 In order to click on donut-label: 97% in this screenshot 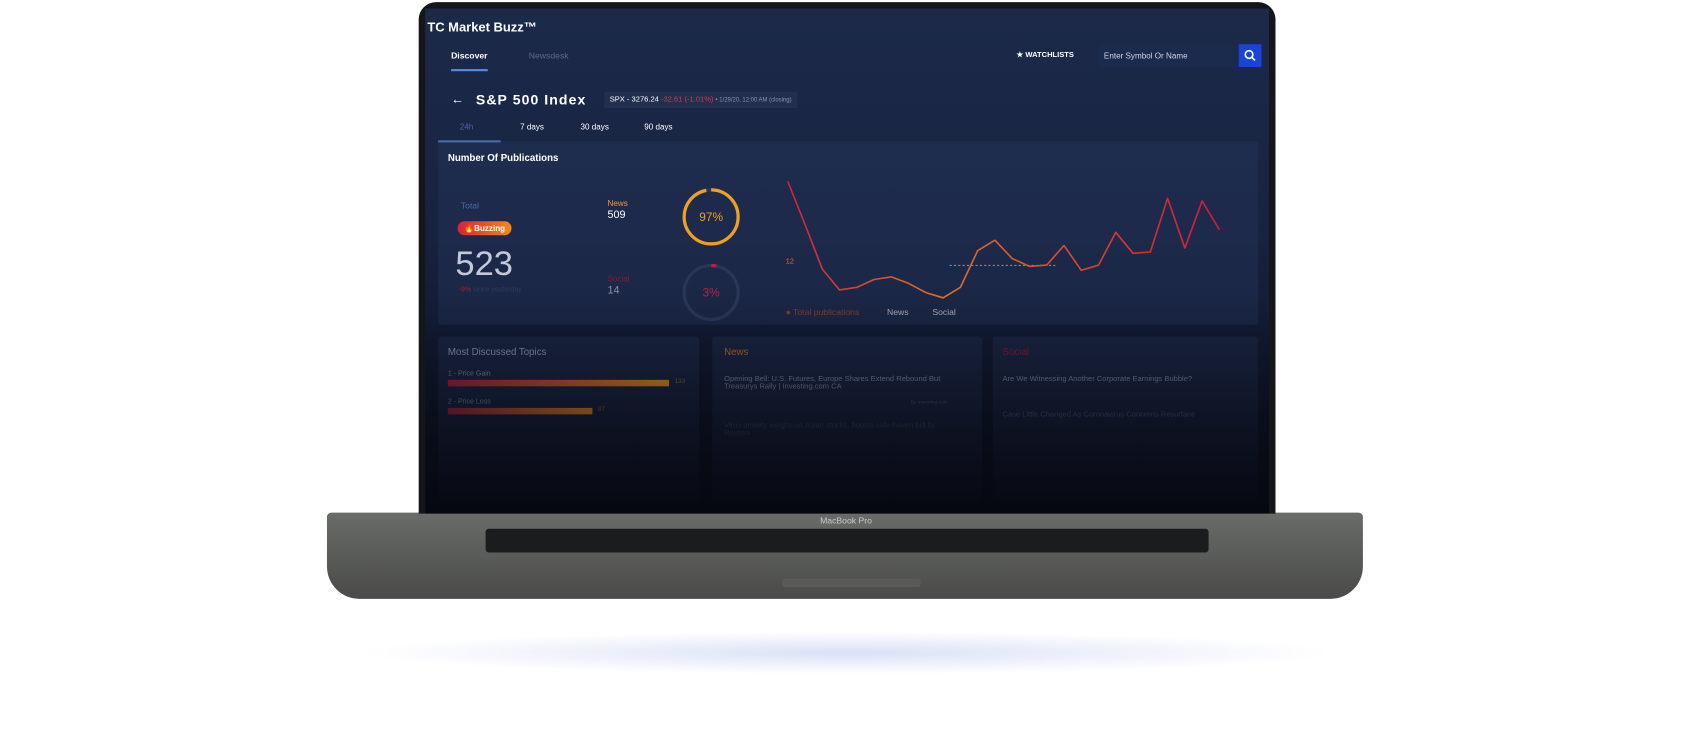, I will do `click(711, 217)`.